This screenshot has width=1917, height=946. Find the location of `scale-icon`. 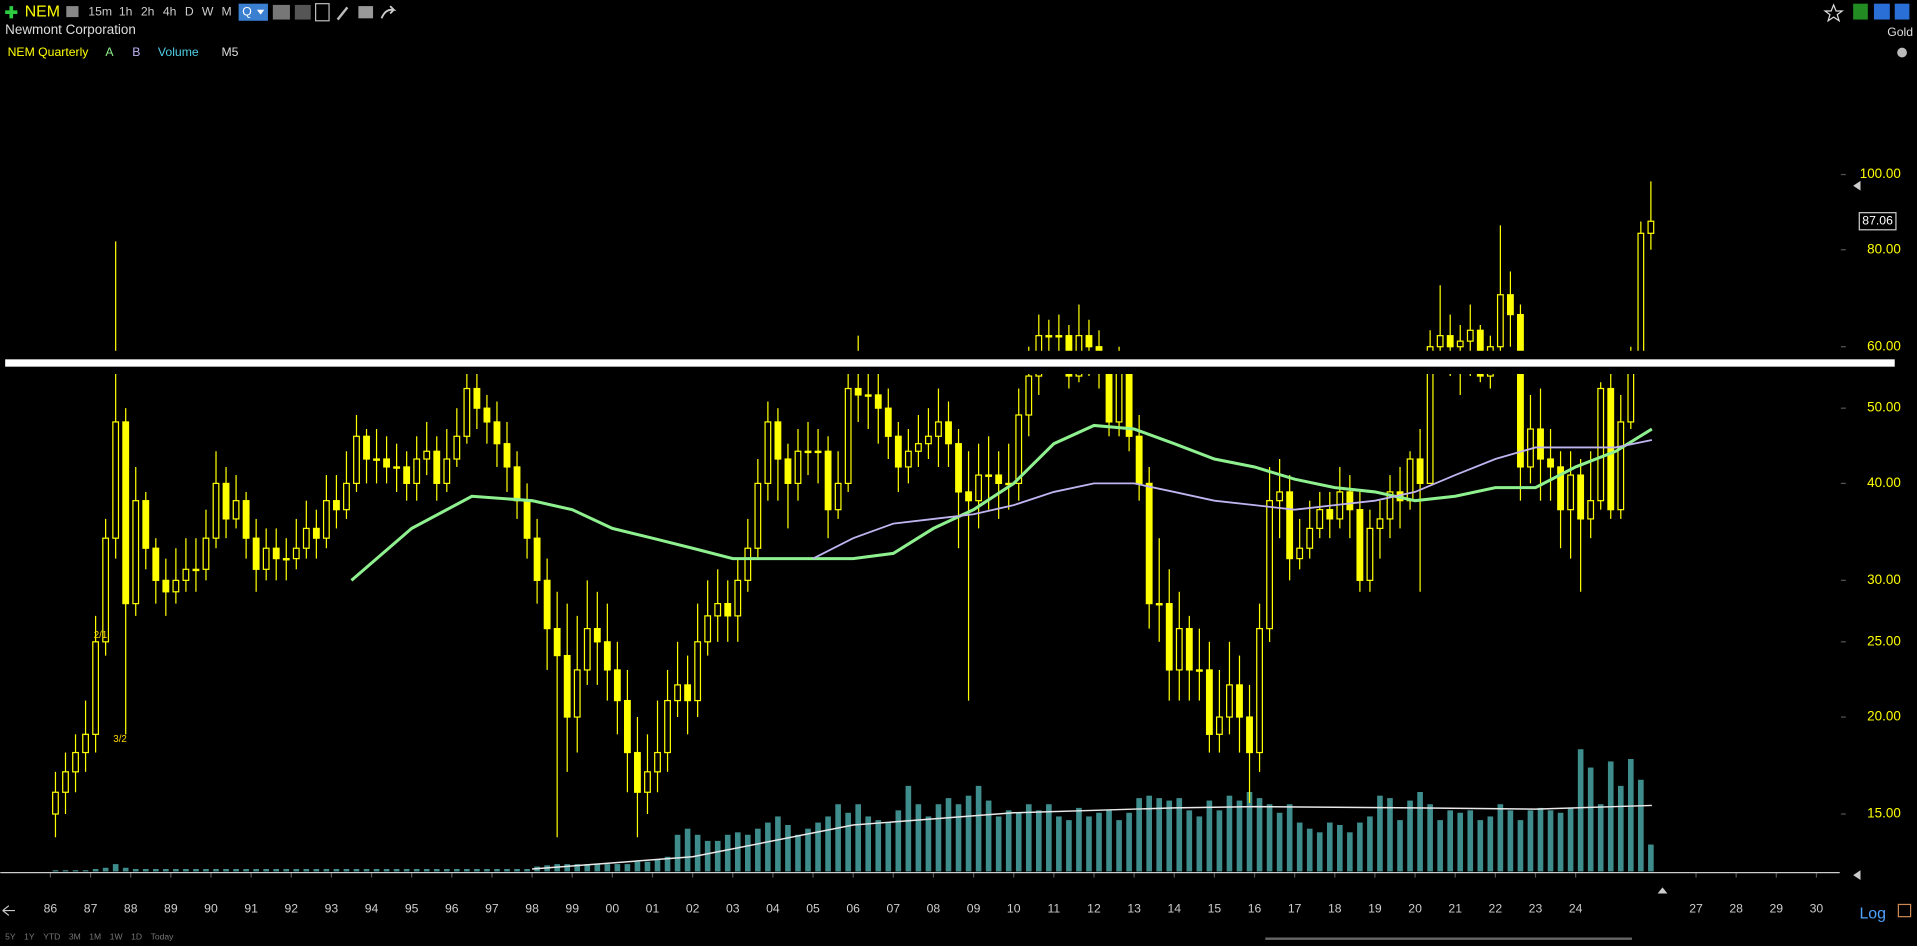

scale-icon is located at coordinates (1904, 910).